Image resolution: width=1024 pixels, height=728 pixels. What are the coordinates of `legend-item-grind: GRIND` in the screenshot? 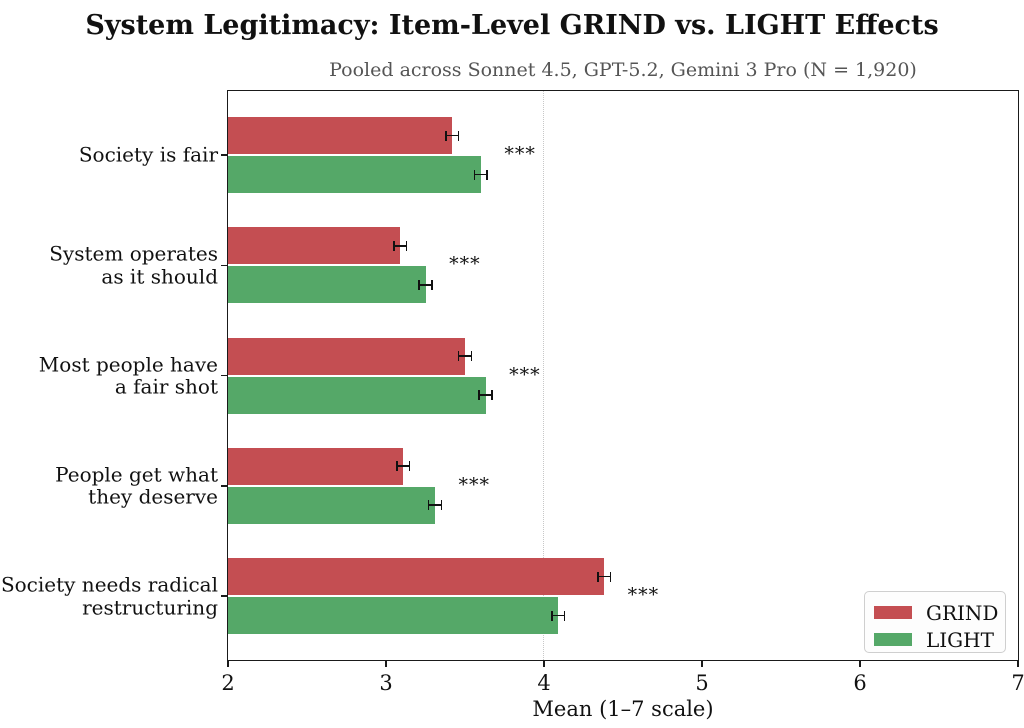 It's located at (939, 612).